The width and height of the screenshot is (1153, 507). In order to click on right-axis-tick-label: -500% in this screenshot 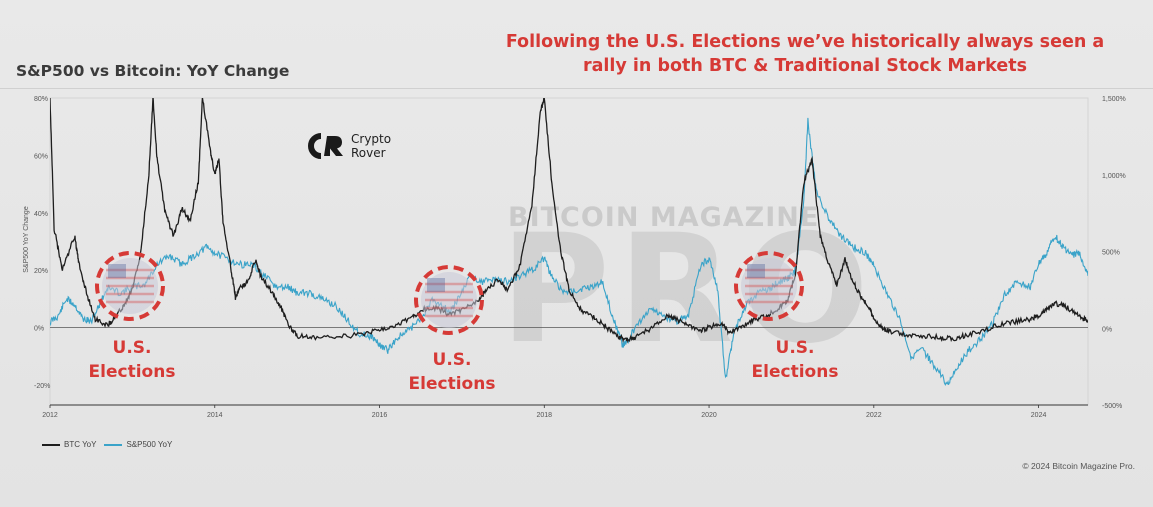, I will do `click(1112, 406)`.